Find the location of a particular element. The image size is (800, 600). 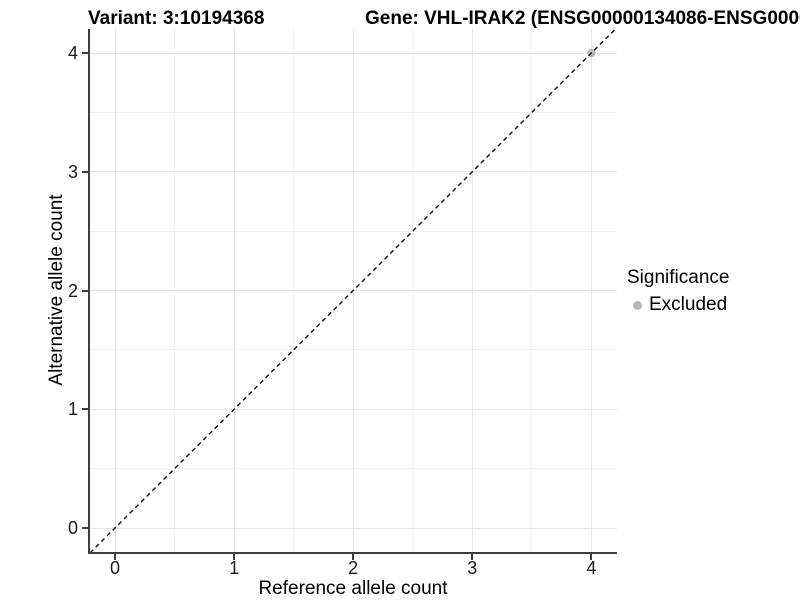

y-axis-tick-label: 4 is located at coordinates (72, 53).